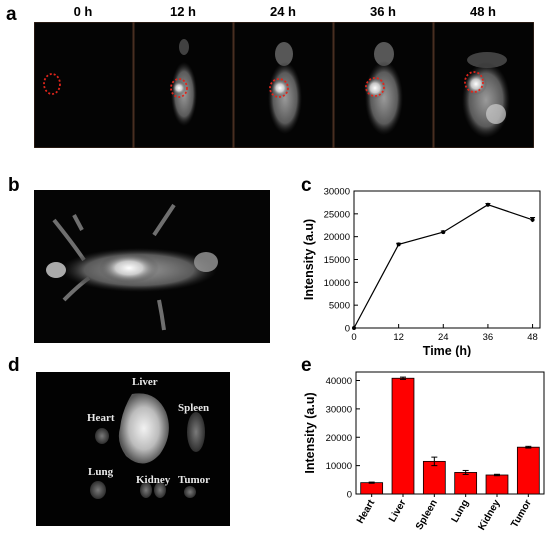 The image size is (554, 543). Describe the element at coordinates (427, 515) in the screenshot. I see `x-tick-label: Spleen` at that location.